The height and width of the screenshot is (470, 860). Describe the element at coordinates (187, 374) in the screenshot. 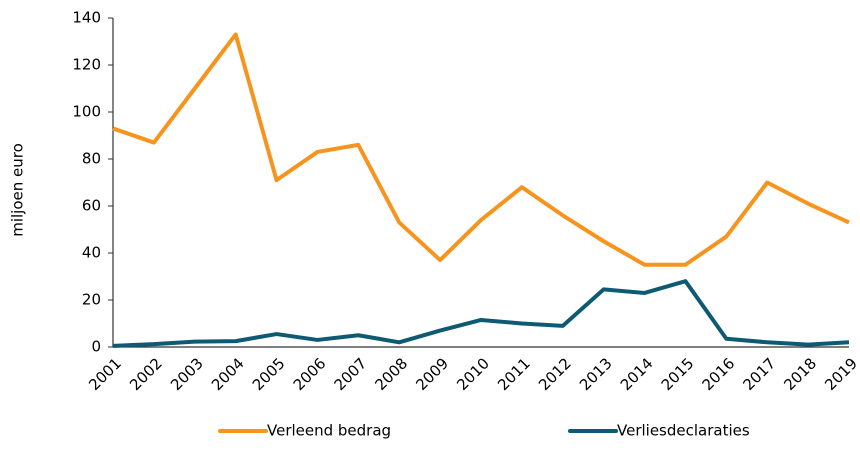

I see `x-tick-label: 2003` at that location.